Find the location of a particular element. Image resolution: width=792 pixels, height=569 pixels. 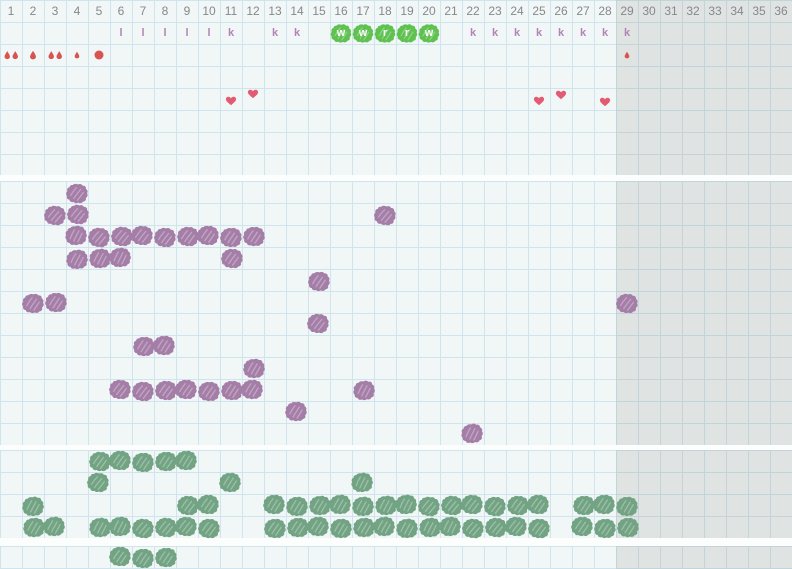

day-number-cell: 21 is located at coordinates (451, 11).